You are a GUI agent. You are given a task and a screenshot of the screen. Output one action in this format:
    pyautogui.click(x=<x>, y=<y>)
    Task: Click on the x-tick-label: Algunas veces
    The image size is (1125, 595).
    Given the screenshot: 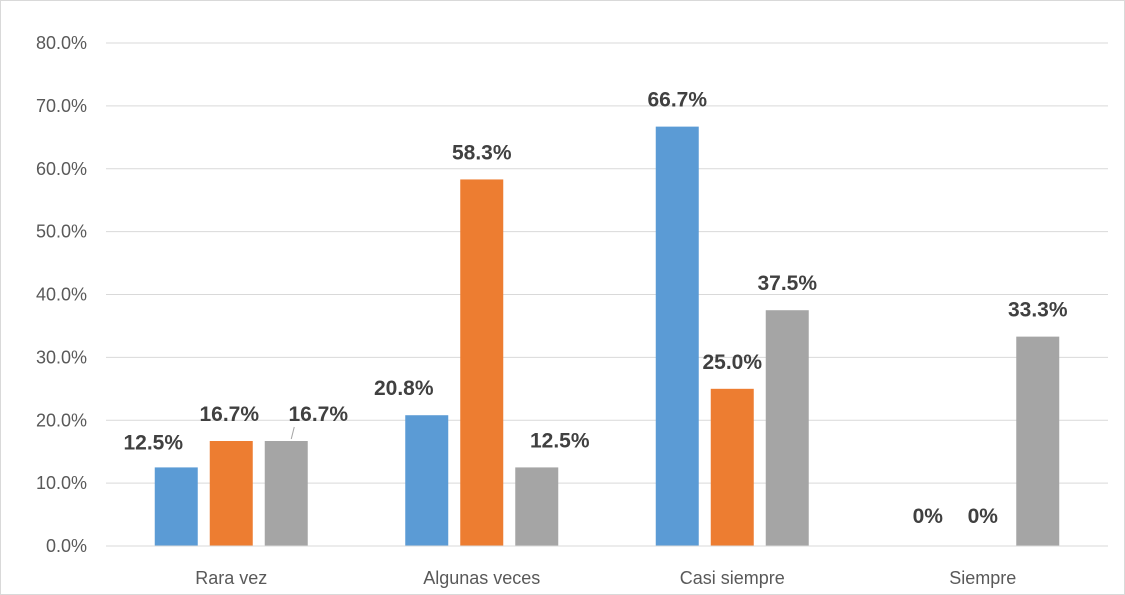 What is the action you would take?
    pyautogui.click(x=481, y=578)
    